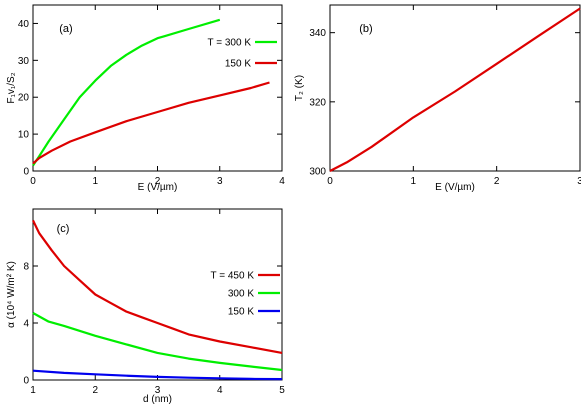  Describe the element at coordinates (26, 267) in the screenshot. I see `y-tick-label: 8` at that location.